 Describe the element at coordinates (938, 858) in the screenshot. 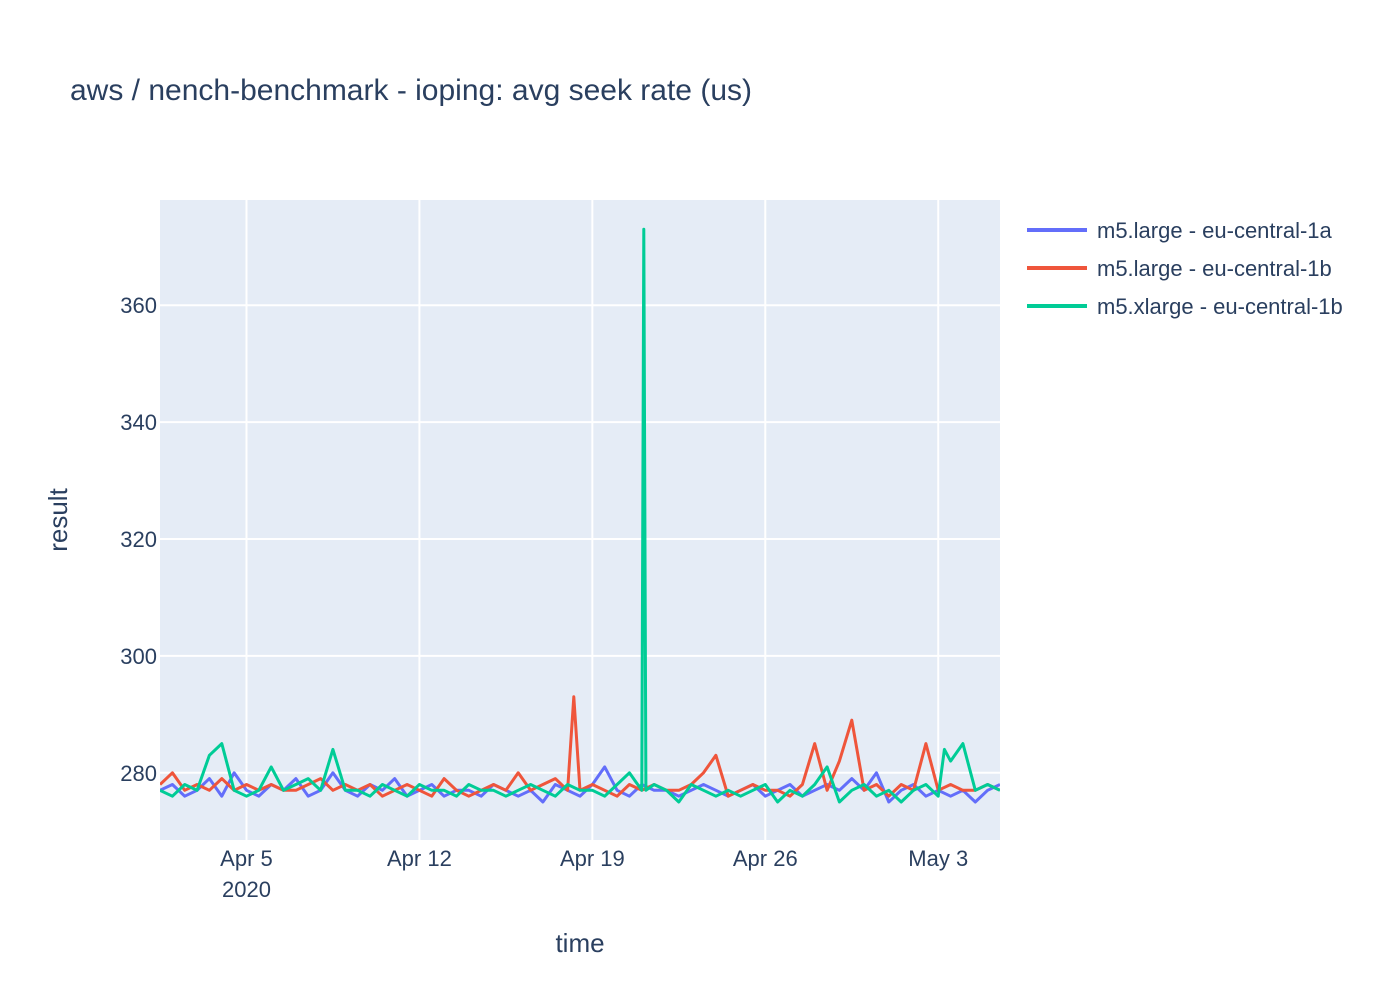

I see `x-tick-label: May 3` at that location.